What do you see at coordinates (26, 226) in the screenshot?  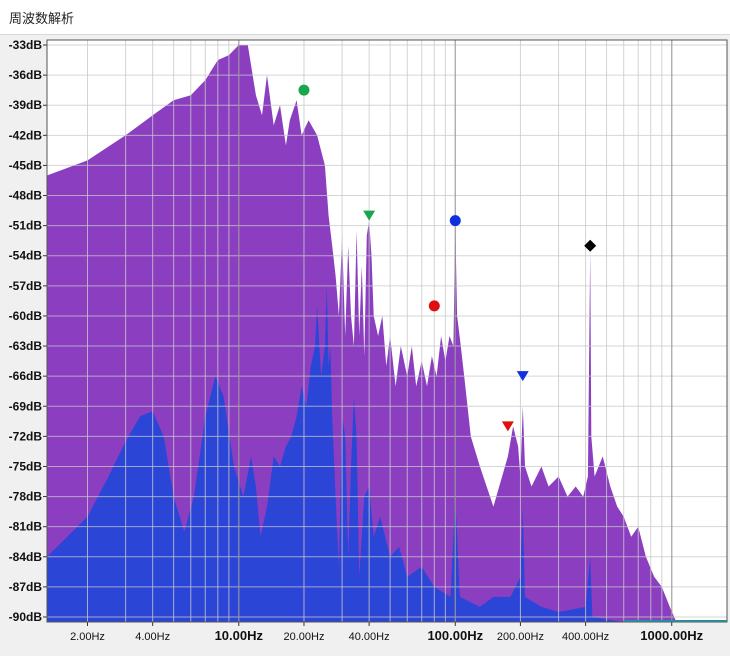 I see `y-tick-label: -51dB` at bounding box center [26, 226].